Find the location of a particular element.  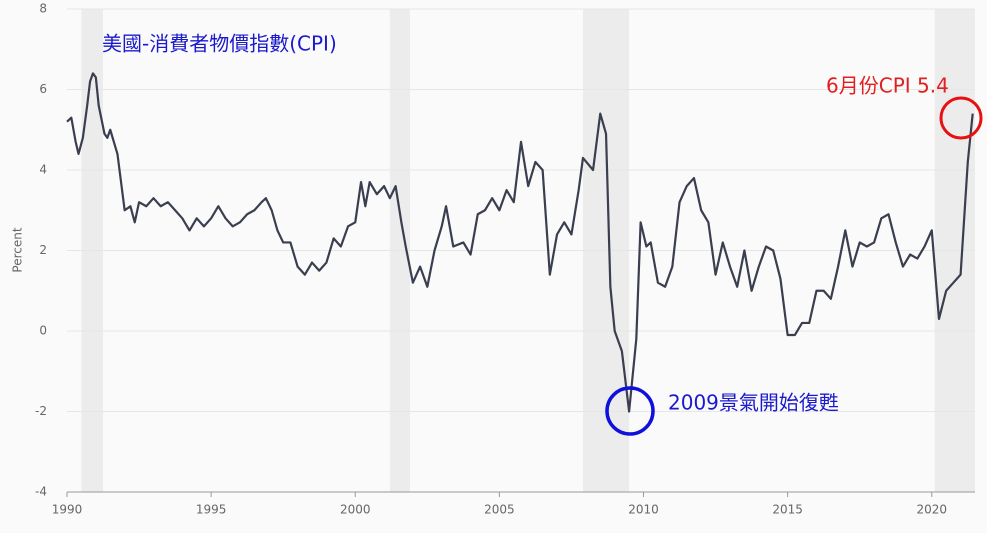

y-tick-label: 4 is located at coordinates (43, 170).